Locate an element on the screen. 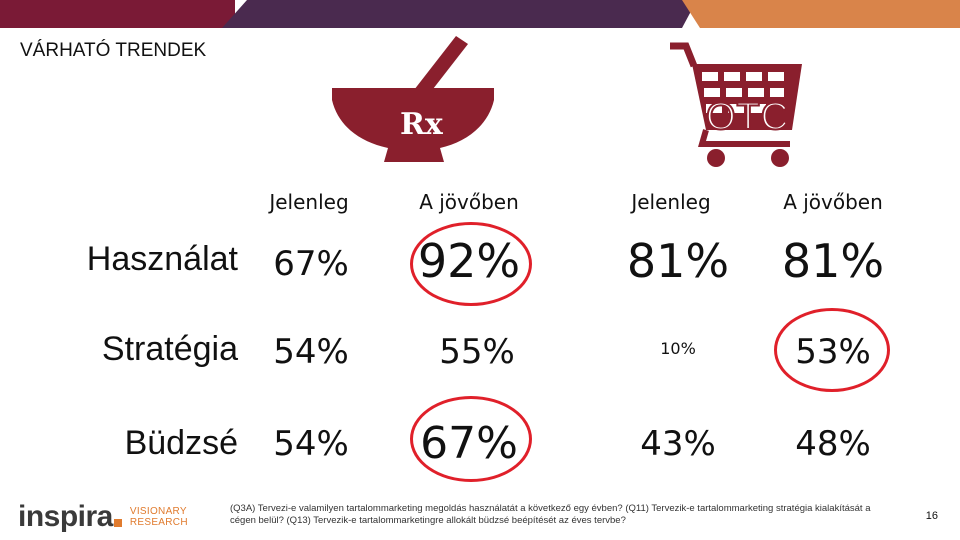 Image resolution: width=960 pixels, height=540 pixels. top-bar-segment-orange is located at coordinates (821, 14).